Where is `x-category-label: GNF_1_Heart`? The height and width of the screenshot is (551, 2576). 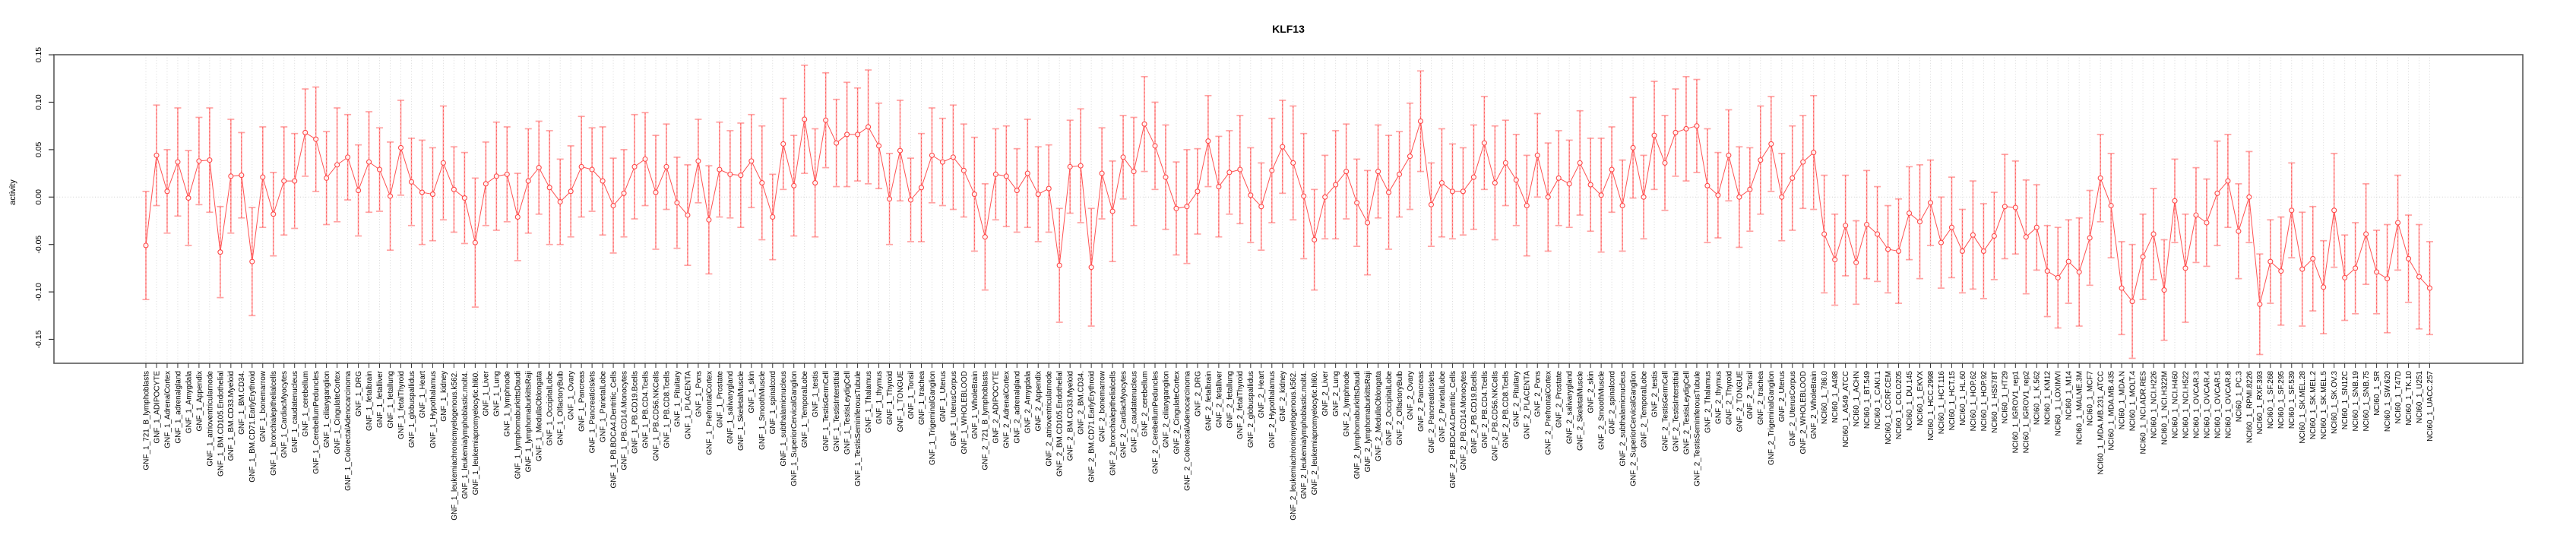 x-category-label: GNF_1_Heart is located at coordinates (423, 394).